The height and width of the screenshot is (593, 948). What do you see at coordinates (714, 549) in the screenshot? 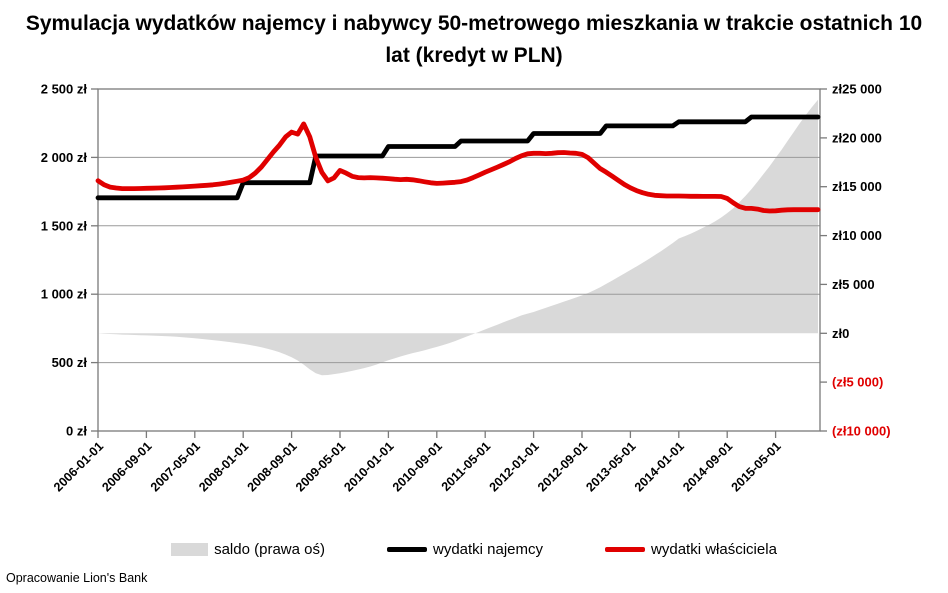
I see `legend-label-wlasciciela: wydatki właściciela` at bounding box center [714, 549].